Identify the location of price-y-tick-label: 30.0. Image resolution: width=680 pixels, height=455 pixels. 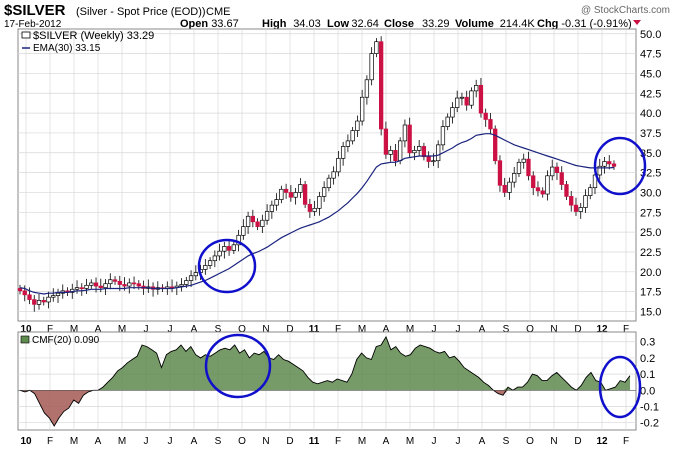
(650, 193).